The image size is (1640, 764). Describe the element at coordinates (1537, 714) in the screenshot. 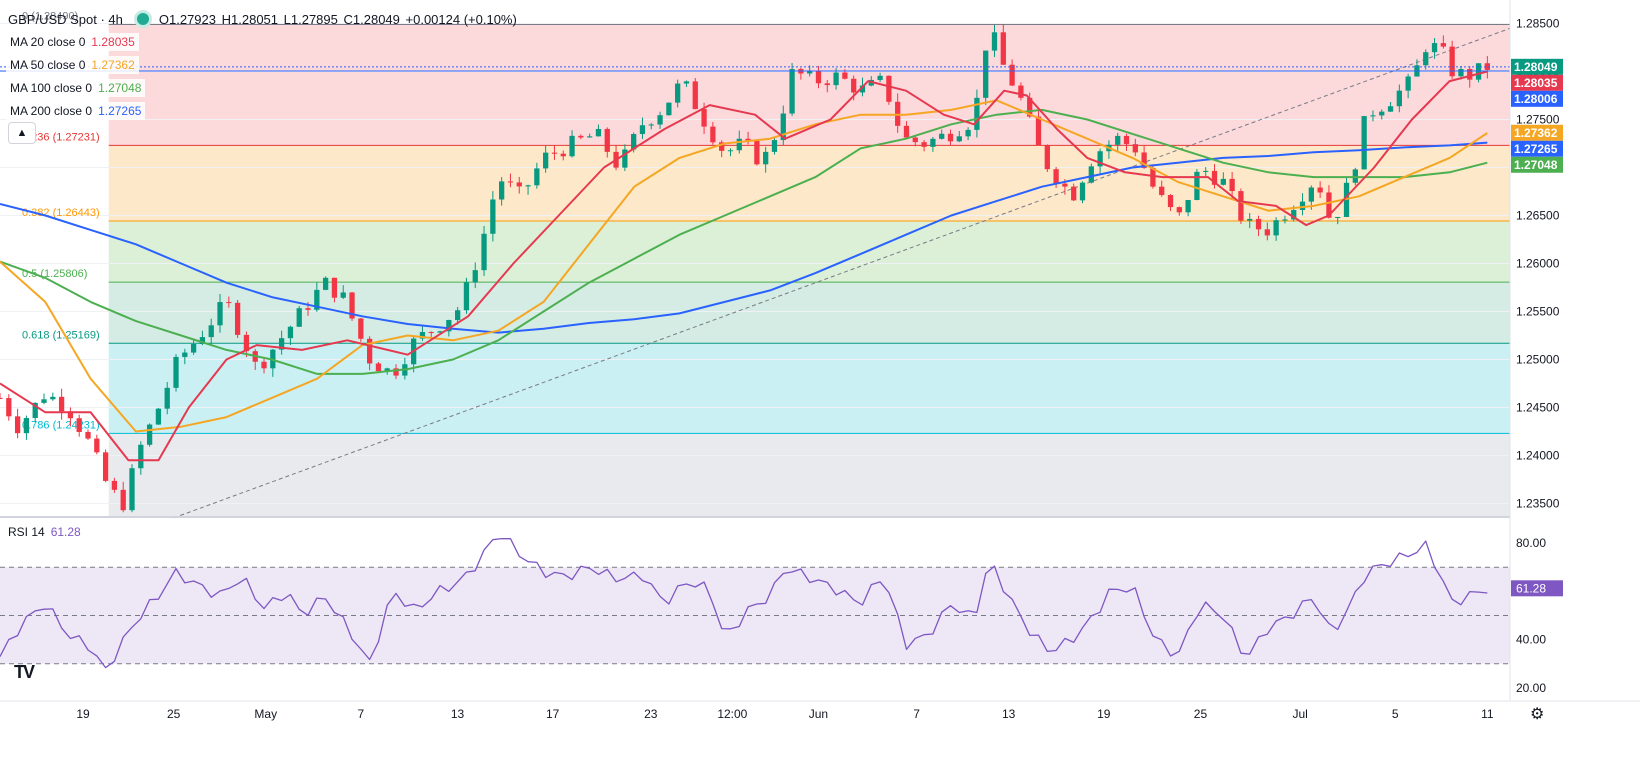

I see `gear-icon: ⚙` at that location.